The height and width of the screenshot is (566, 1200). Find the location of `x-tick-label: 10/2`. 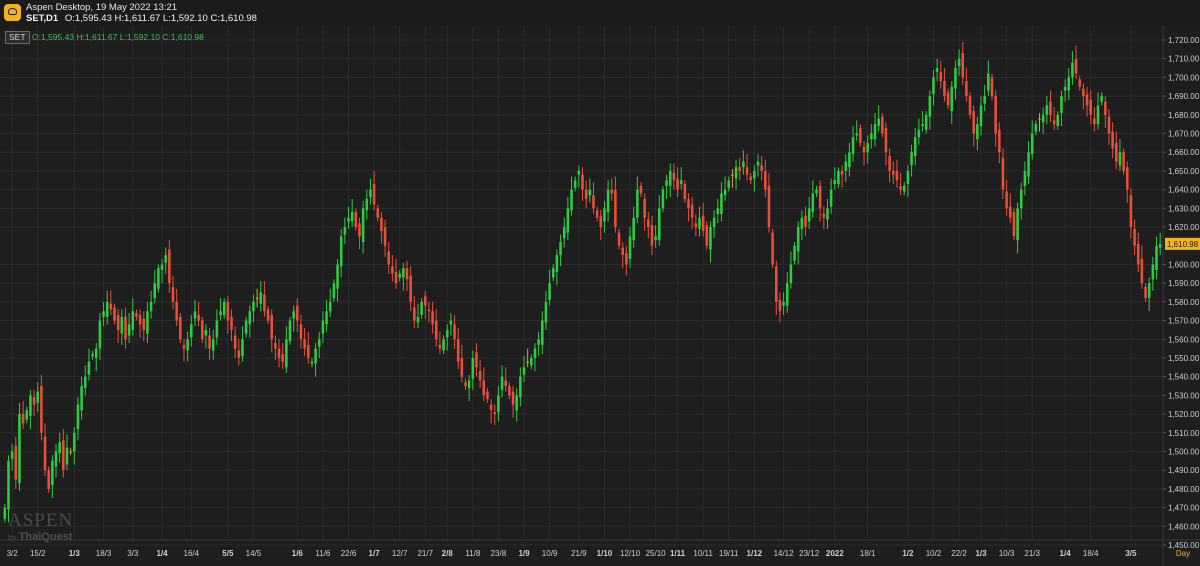

x-tick-label: 10/2 is located at coordinates (934, 553).